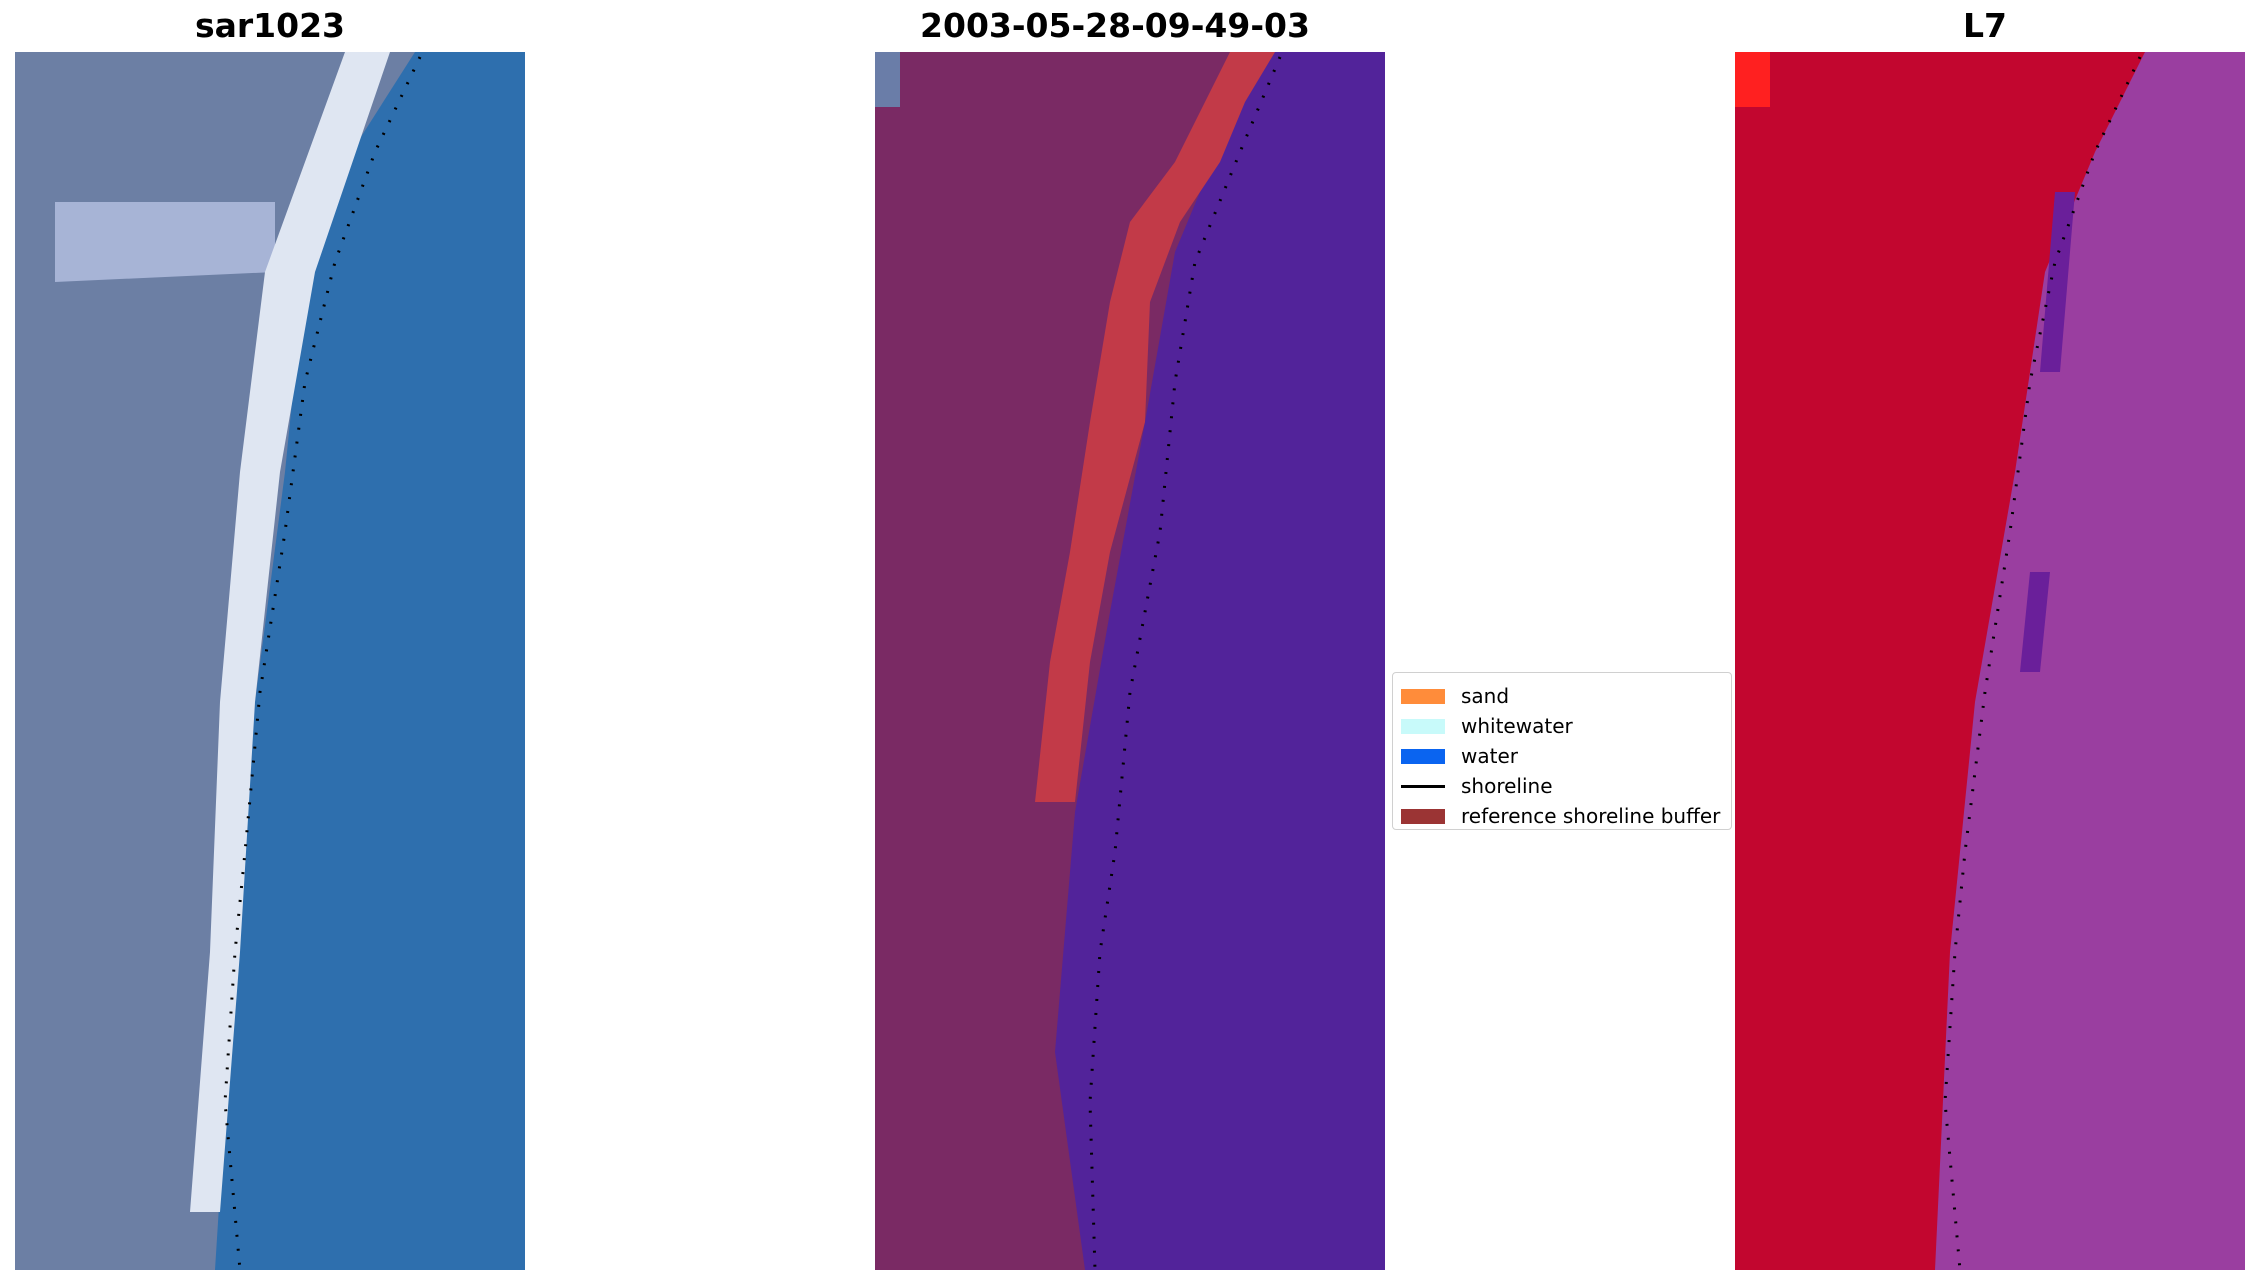 Image resolution: width=2253 pixels, height=1283 pixels. I want to click on legend-item-reference-buffer: reference shoreline buffer, so click(1566, 816).